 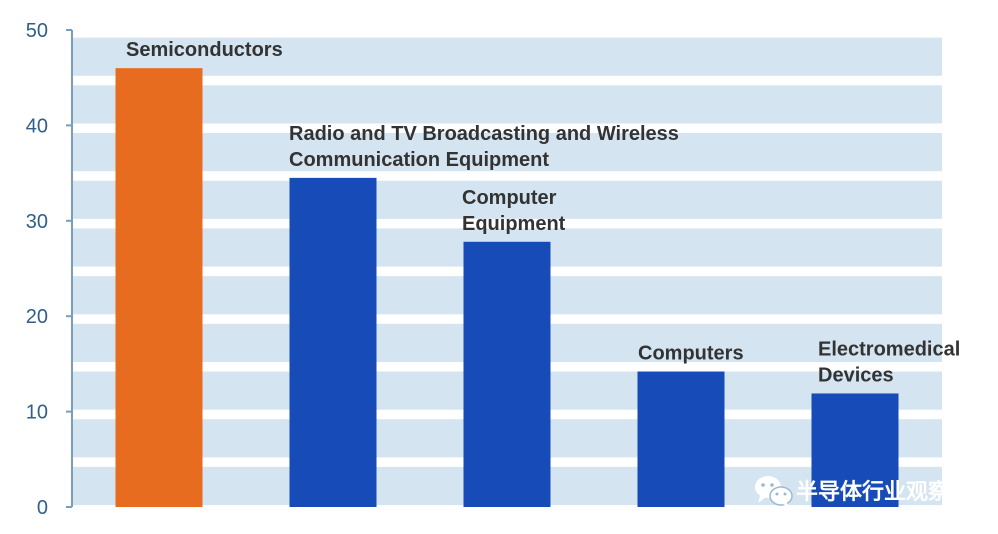 I want to click on category-label: Radio and TV Broadcasting and Wireless, so click(x=484, y=134).